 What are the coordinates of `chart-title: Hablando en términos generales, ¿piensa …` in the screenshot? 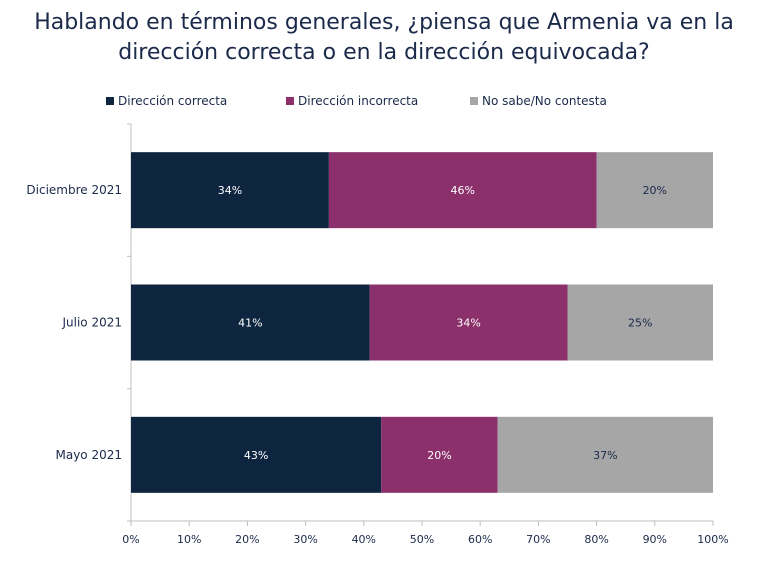 It's located at (384, 37).